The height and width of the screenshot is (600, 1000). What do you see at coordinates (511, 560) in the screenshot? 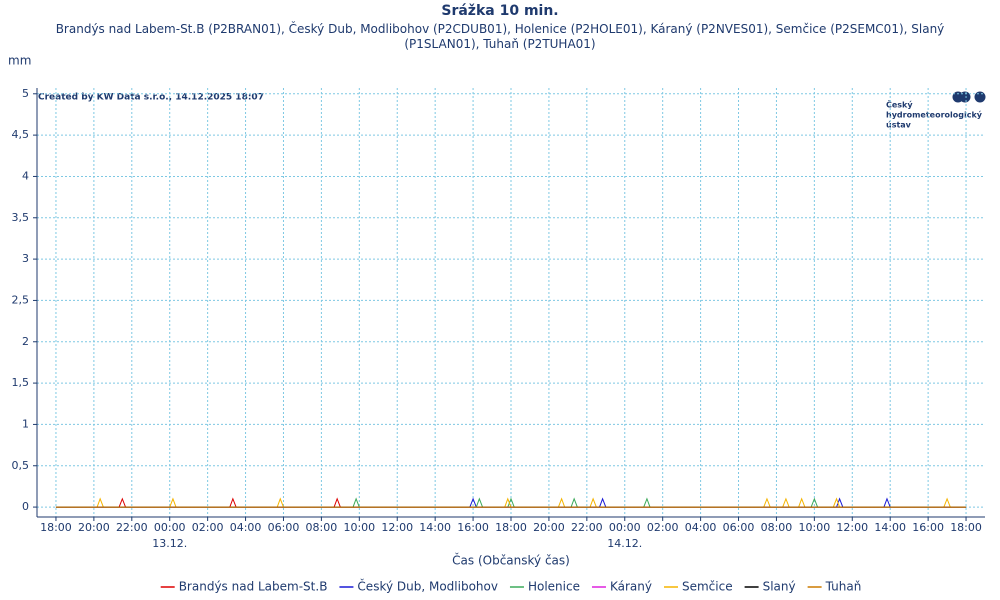
I see `x-axis-label: Čas (Občanský čas)` at bounding box center [511, 560].